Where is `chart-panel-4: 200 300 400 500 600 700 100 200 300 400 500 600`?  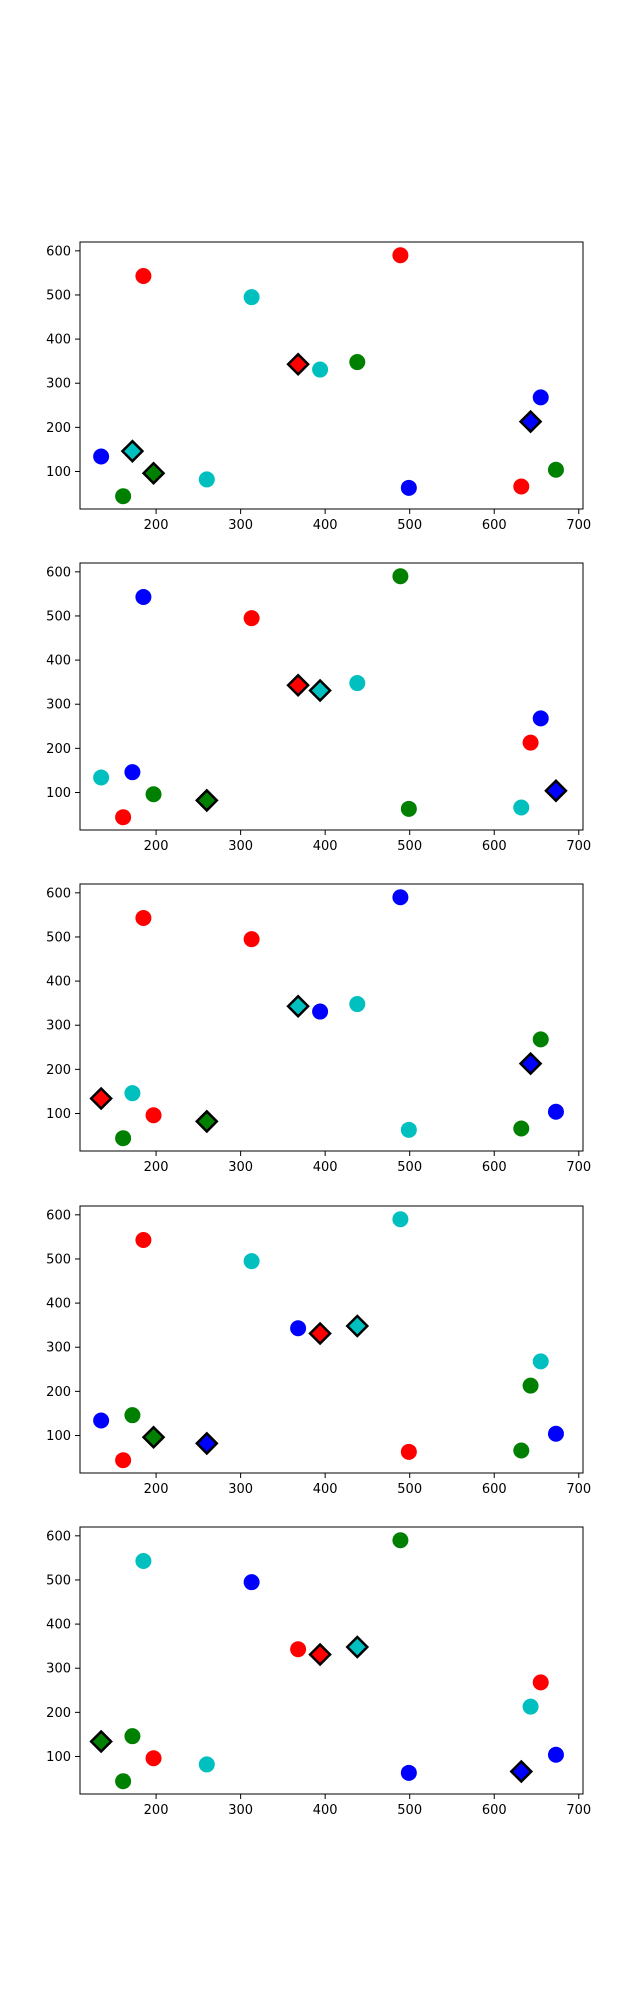
chart-panel-4: 200 300 400 500 600 700 100 200 300 400 500 600 is located at coordinates (318, 1351).